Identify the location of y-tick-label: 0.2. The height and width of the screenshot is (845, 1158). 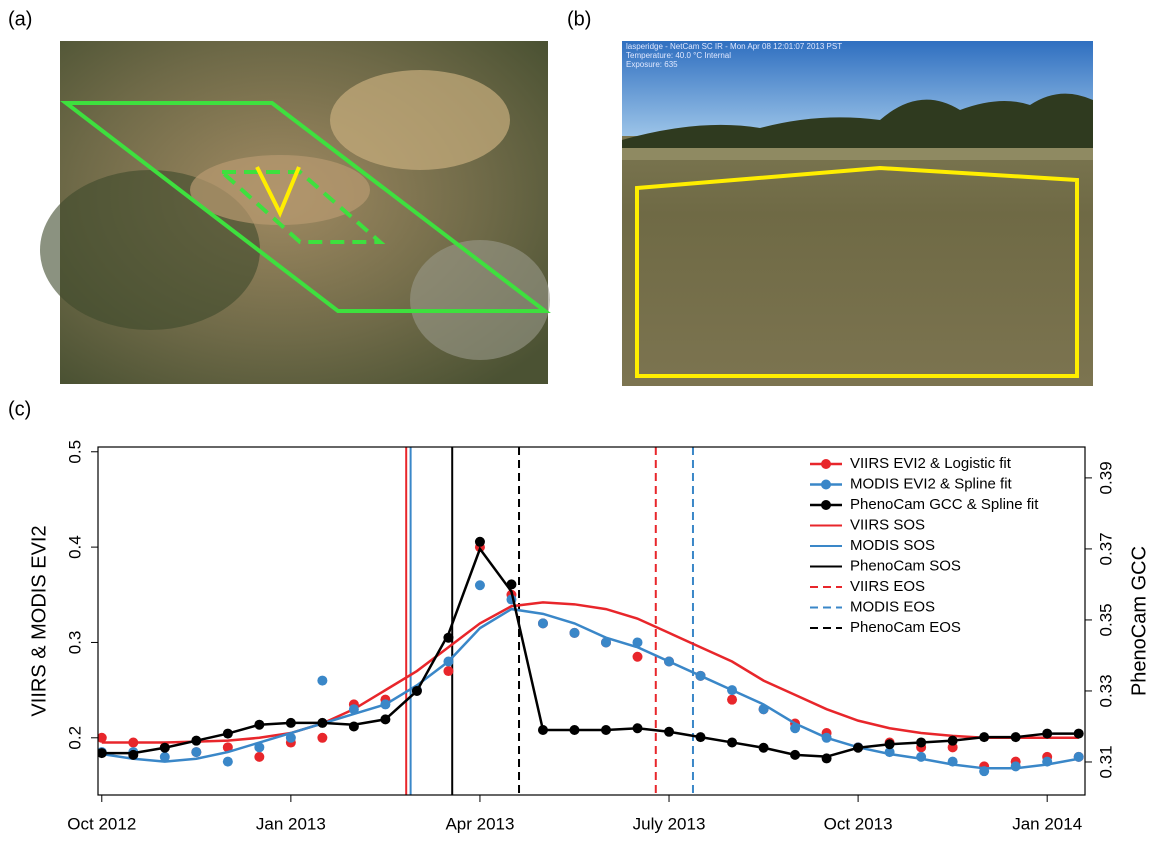
(74, 738).